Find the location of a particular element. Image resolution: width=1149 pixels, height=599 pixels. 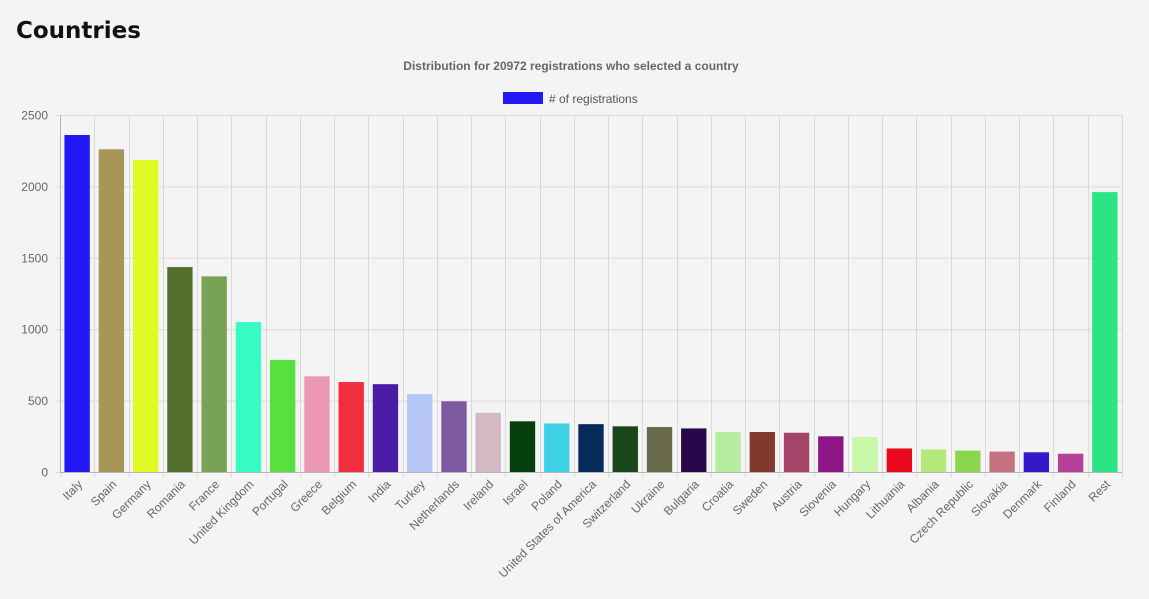

x-tick-label: Belgium is located at coordinates (339, 497).